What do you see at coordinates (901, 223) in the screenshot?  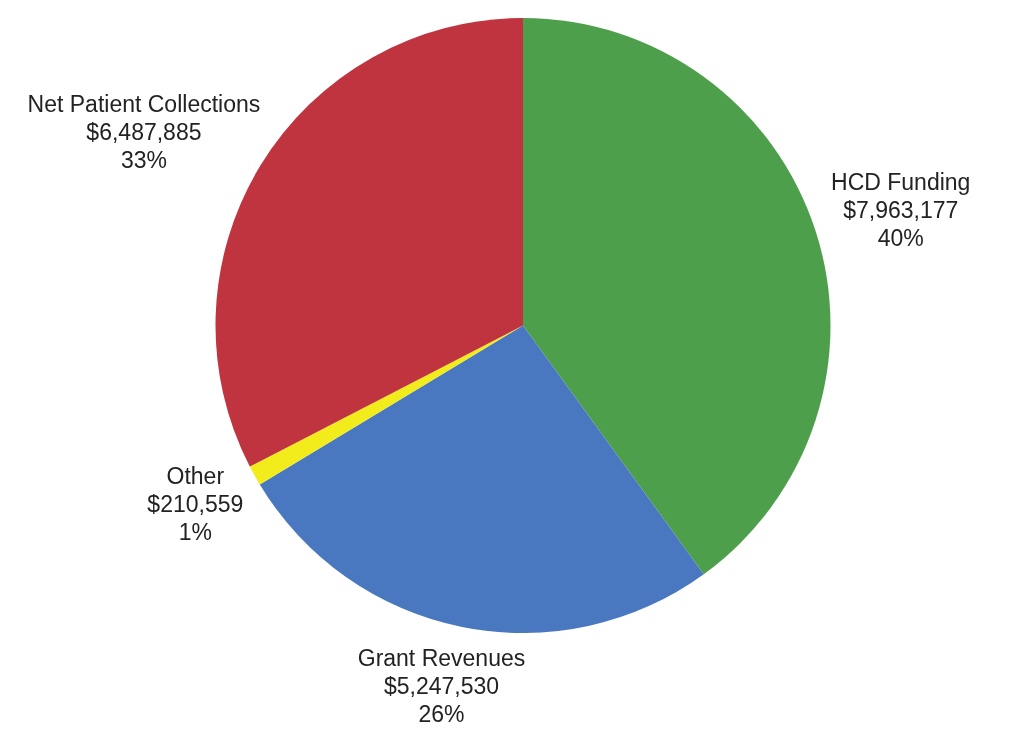 I see `data-label: $7,963,177 40%` at bounding box center [901, 223].